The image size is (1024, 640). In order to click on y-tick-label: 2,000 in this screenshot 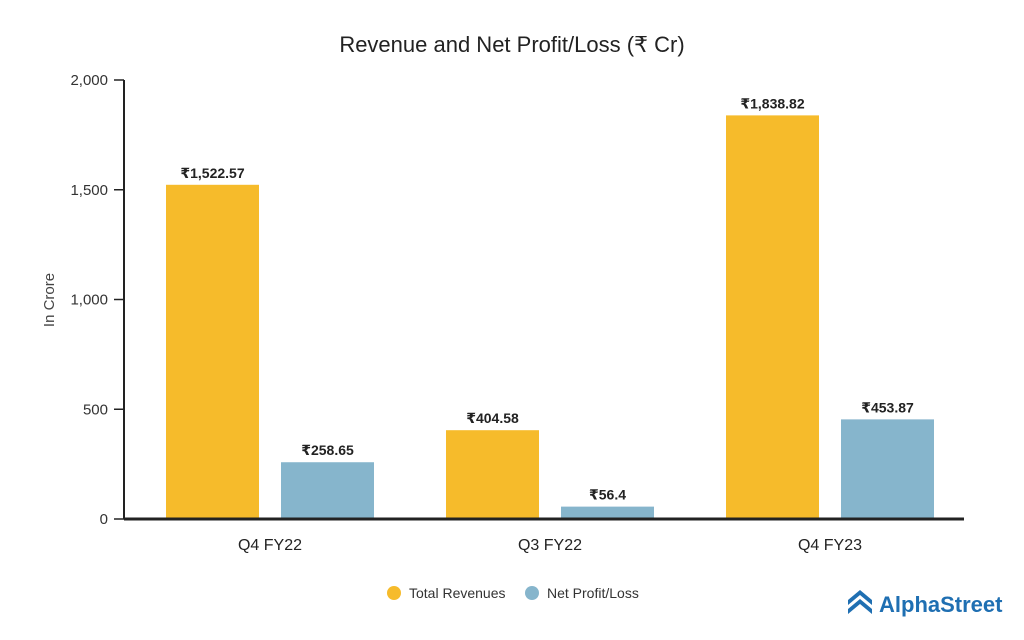, I will do `click(89, 80)`.